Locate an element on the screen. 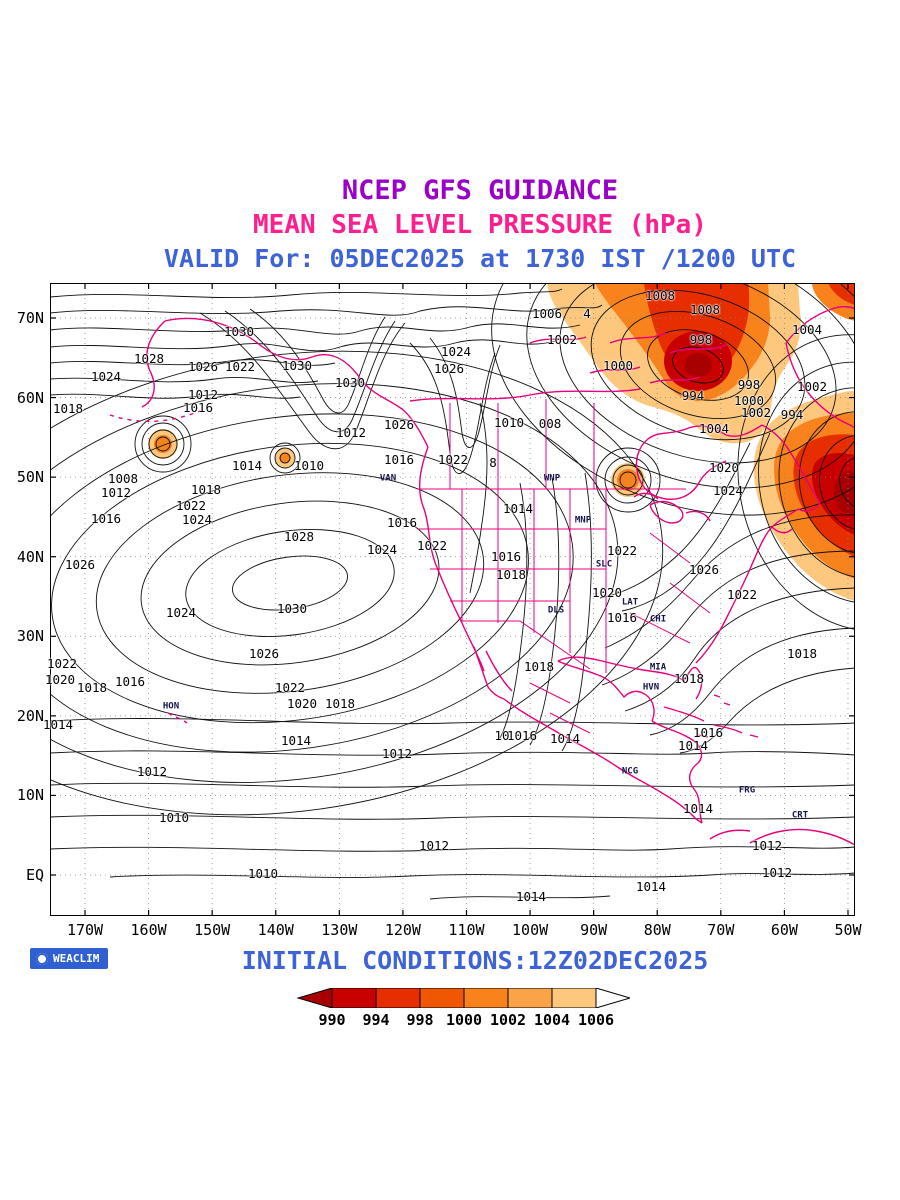  colorbar-tick: 998 is located at coordinates (420, 1020).